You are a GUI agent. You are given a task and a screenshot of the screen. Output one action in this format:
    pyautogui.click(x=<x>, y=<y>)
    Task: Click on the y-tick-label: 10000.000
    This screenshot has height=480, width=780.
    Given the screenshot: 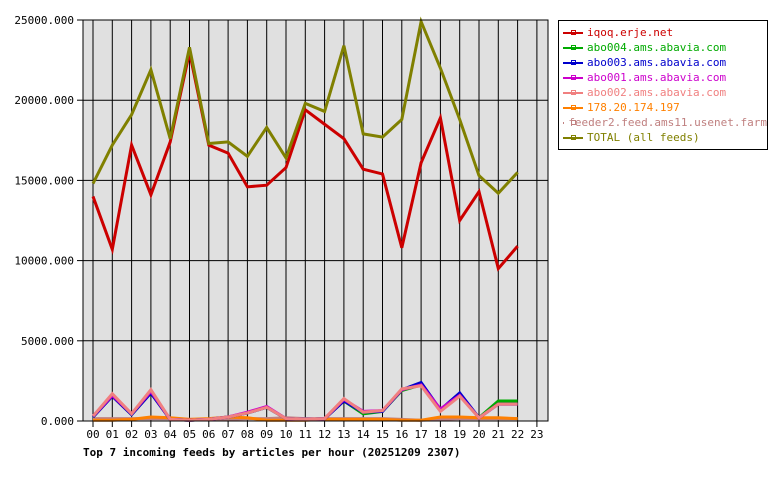 What is the action you would take?
    pyautogui.click(x=44, y=261)
    